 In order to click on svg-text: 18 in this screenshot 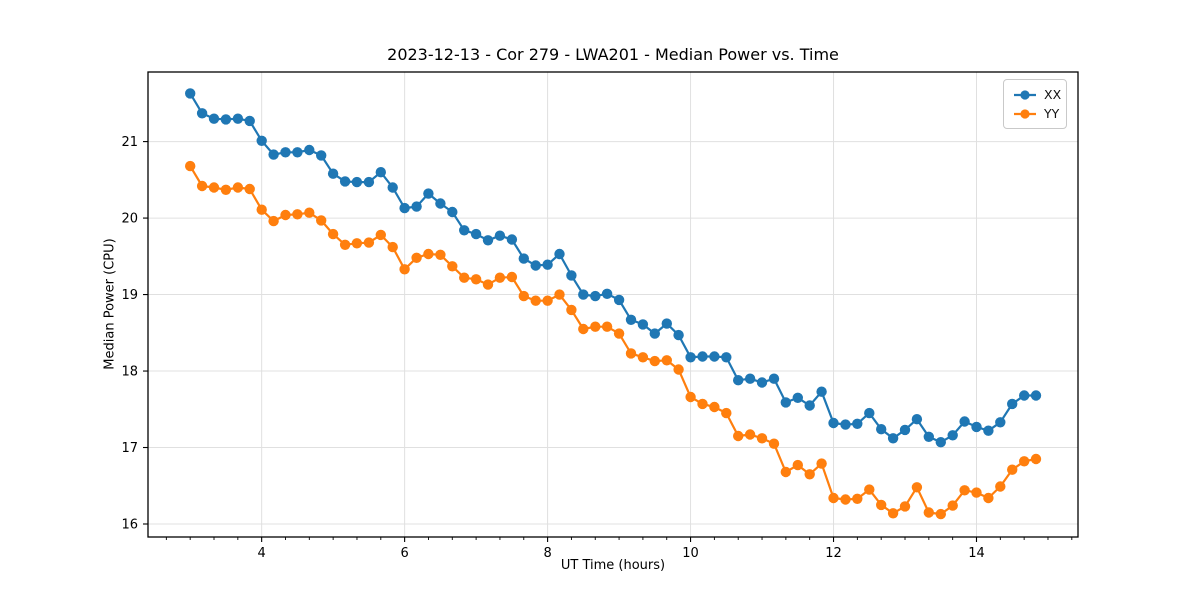, I will do `click(129, 372)`.